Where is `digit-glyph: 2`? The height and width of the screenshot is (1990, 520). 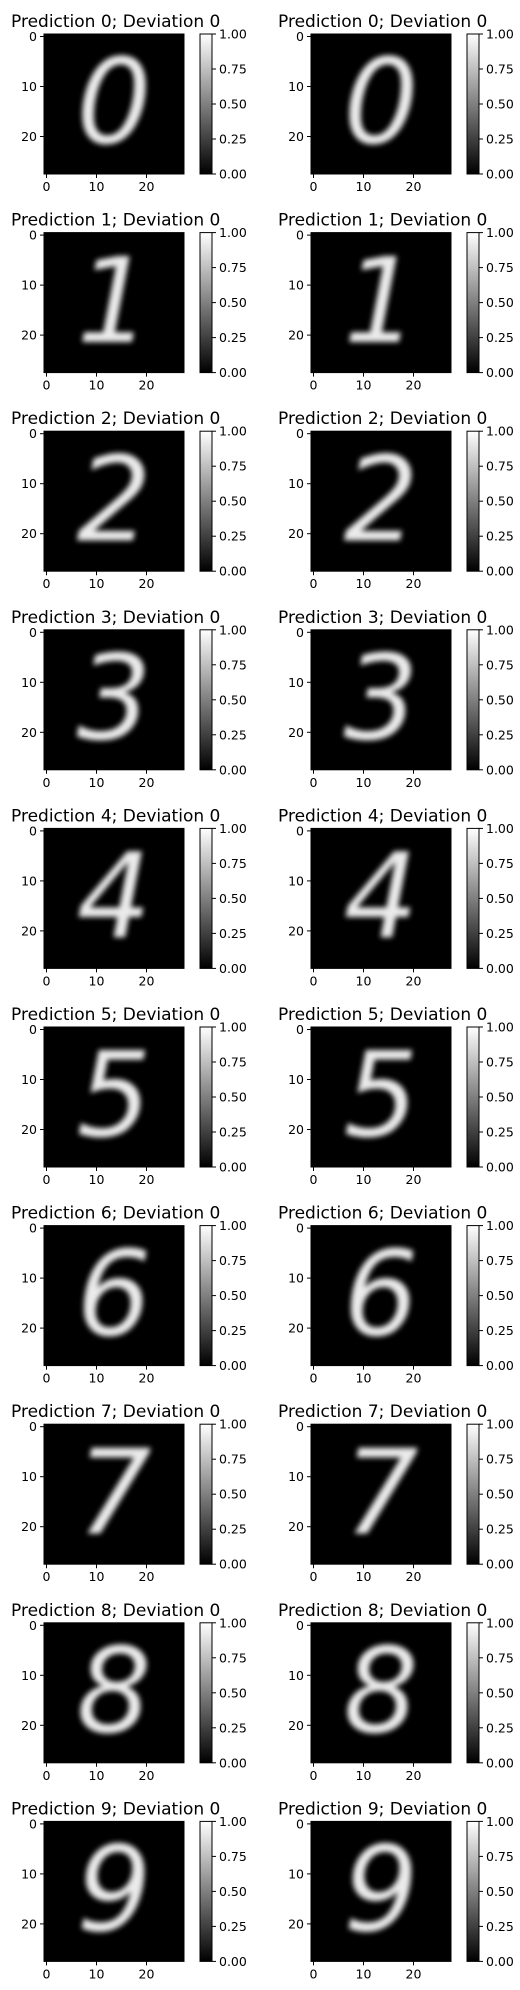 digit-glyph: 2 is located at coordinates (113, 499).